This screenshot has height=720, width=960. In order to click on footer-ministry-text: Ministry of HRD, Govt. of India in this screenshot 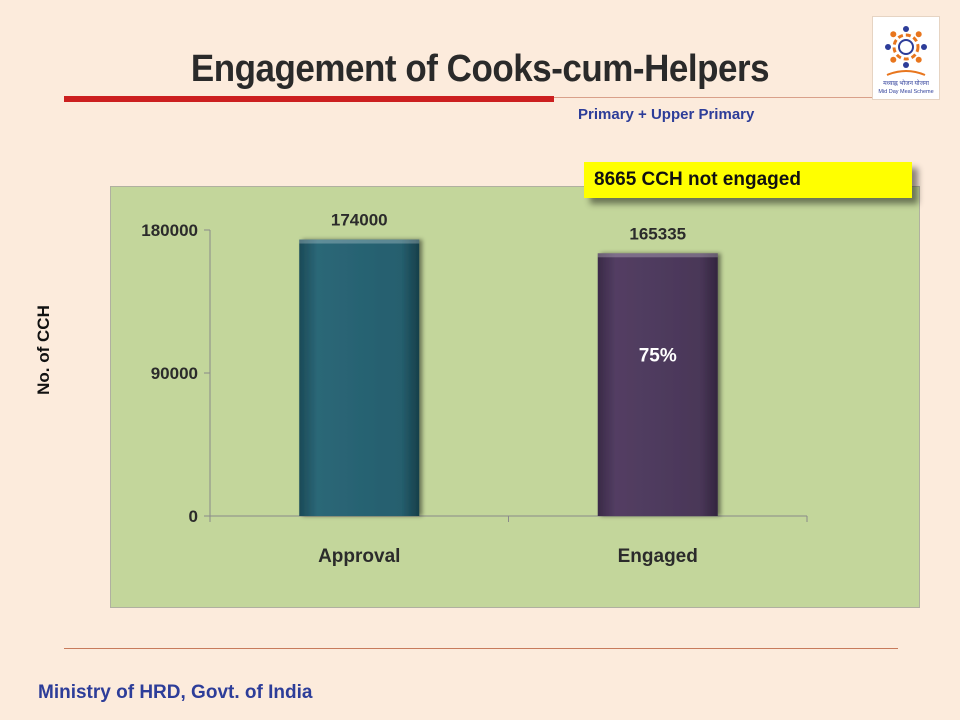, I will do `click(175, 692)`.